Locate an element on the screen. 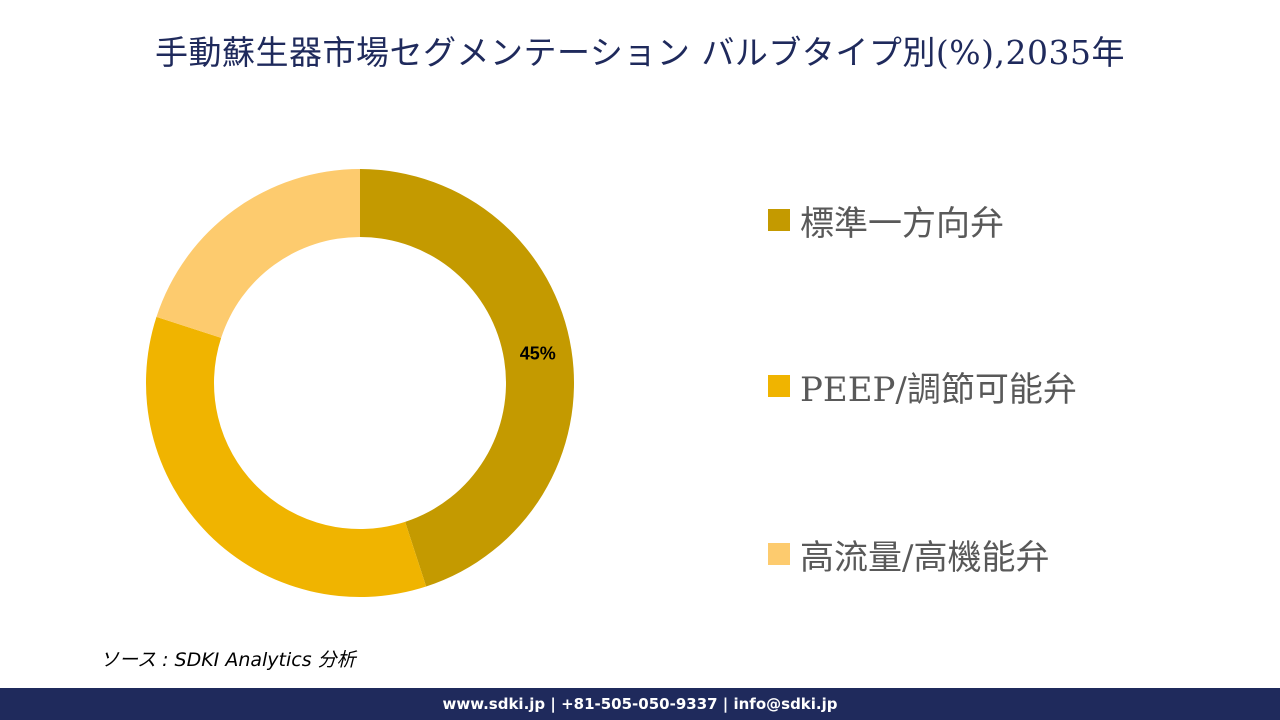 The image size is (1280, 720). legend-item-standard-valve: 標準一方向弁 is located at coordinates (886, 220).